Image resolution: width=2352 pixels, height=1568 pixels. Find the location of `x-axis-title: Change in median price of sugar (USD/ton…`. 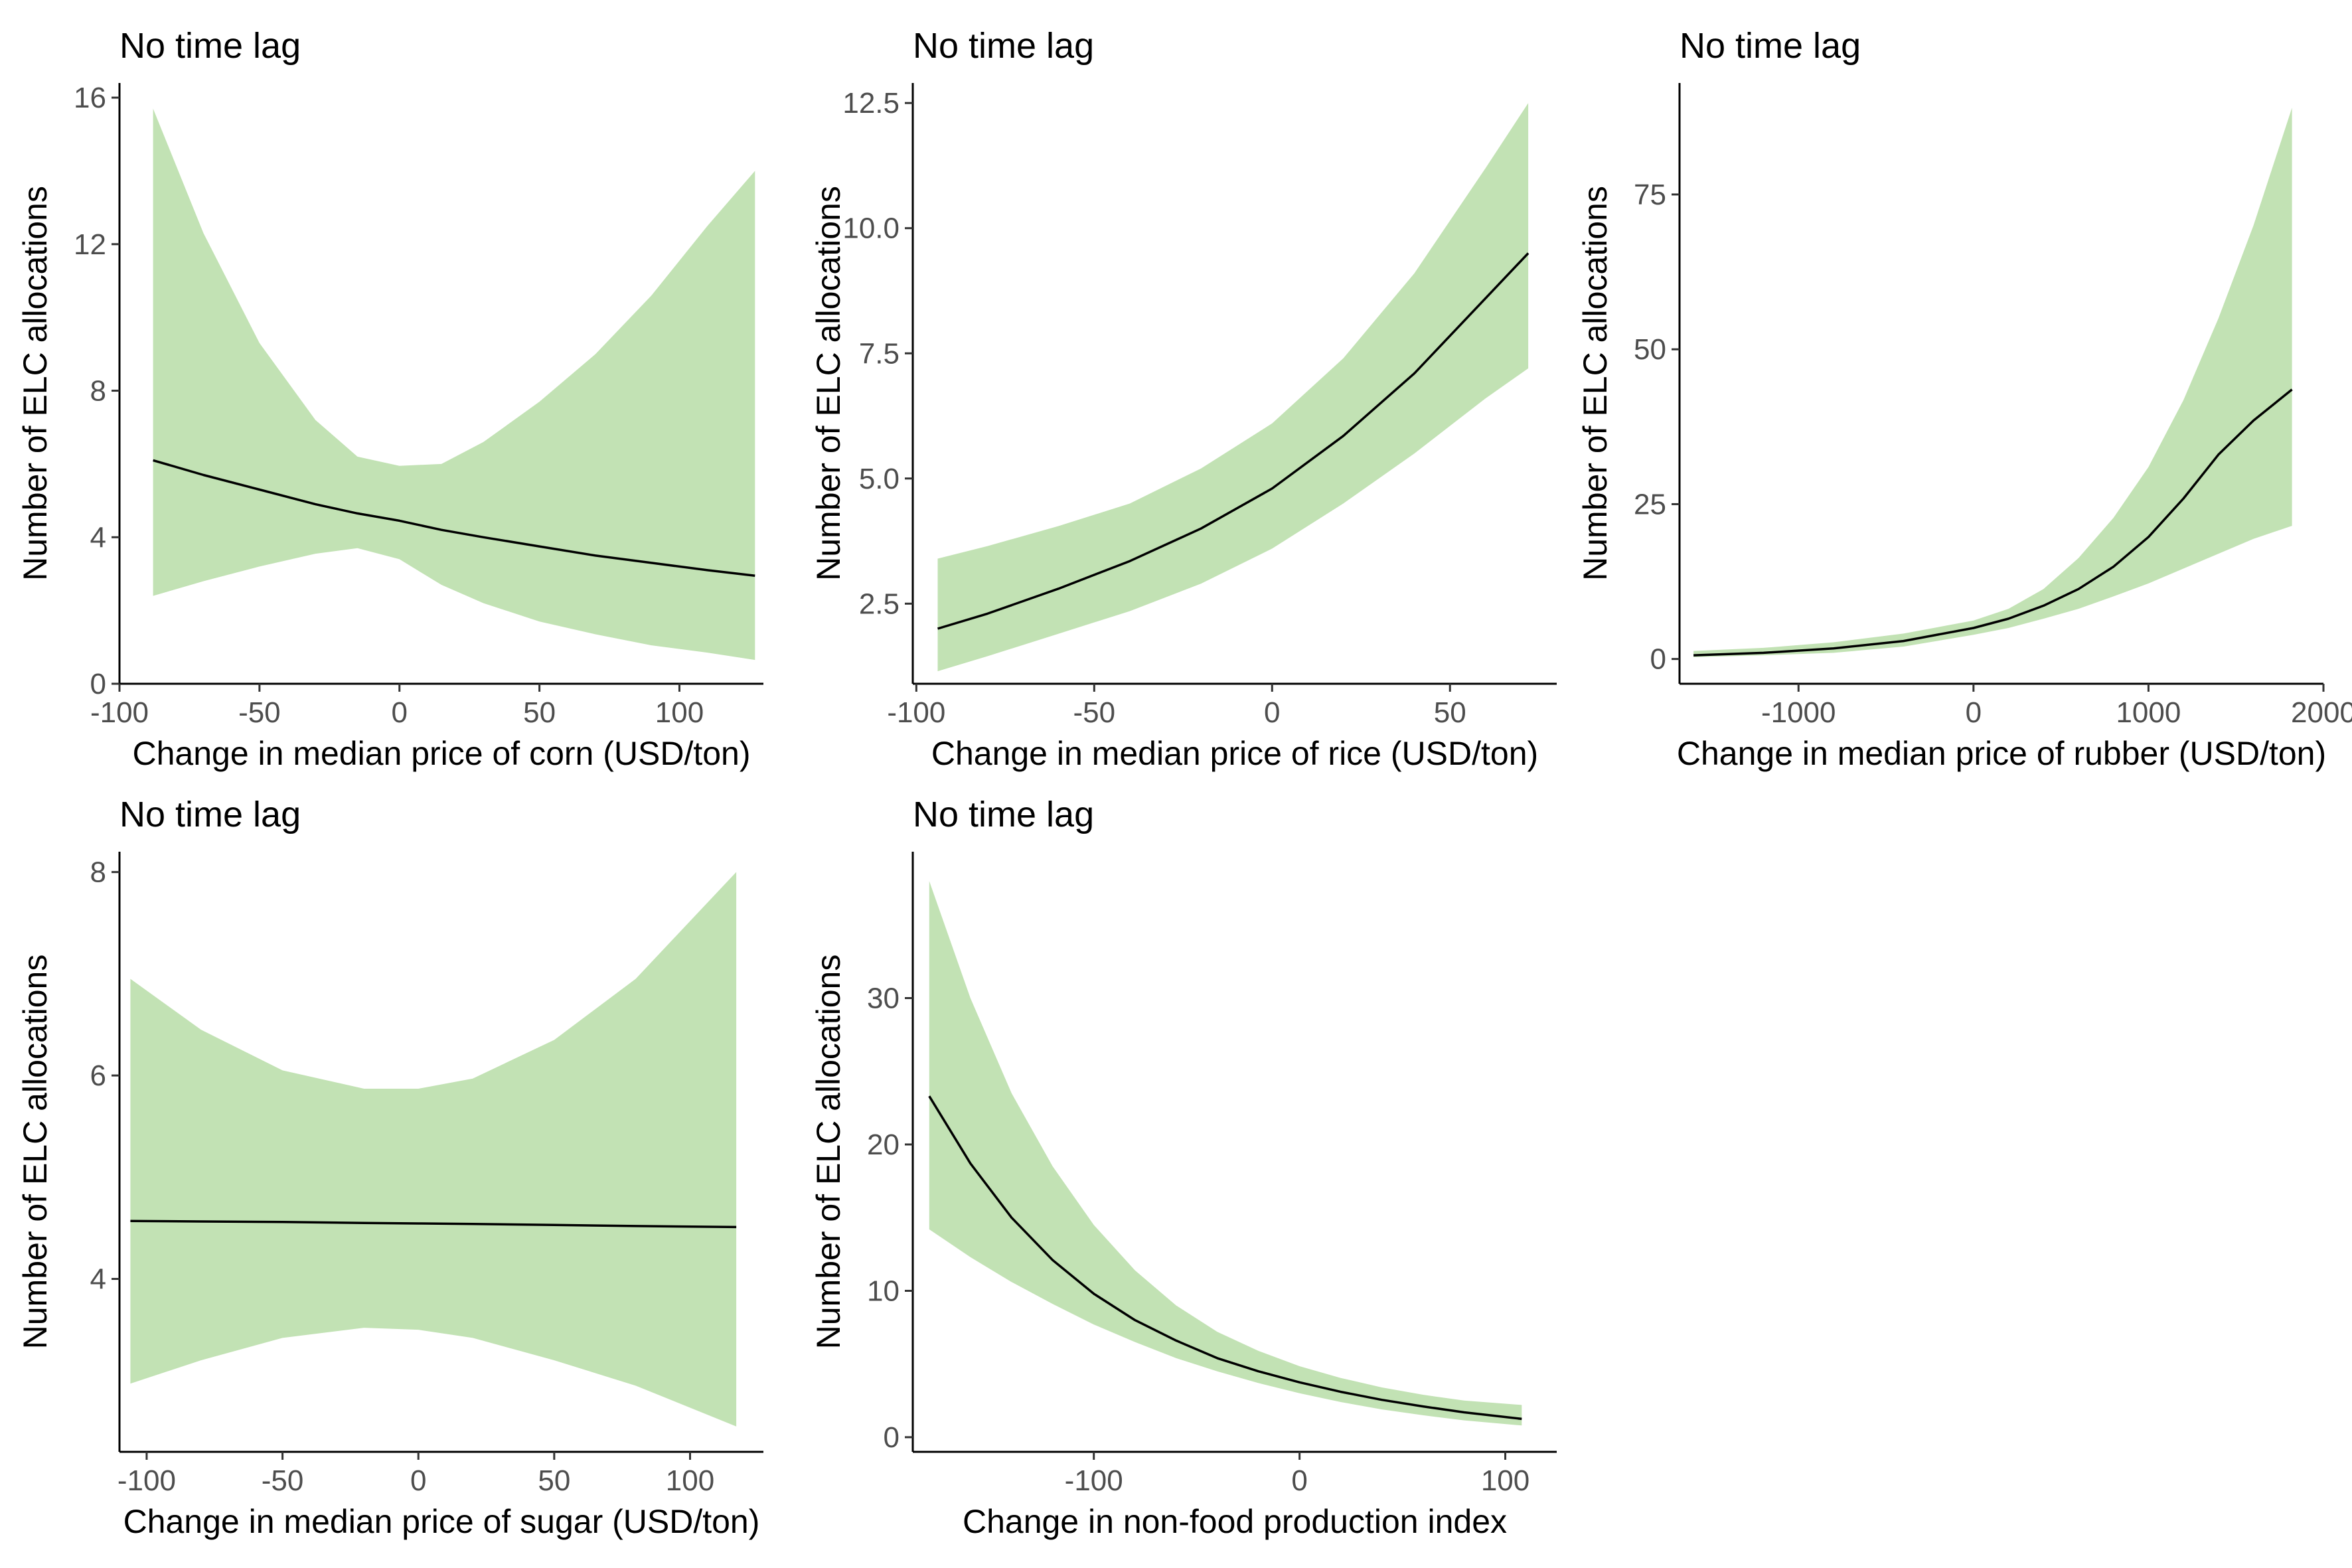

x-axis-title: Change in median price of sugar (USD/ton… is located at coordinates (442, 1522).